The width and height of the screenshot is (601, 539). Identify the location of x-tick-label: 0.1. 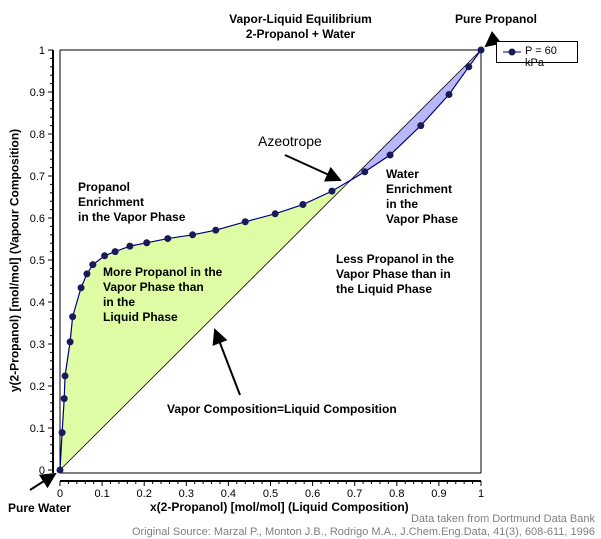
(101, 494).